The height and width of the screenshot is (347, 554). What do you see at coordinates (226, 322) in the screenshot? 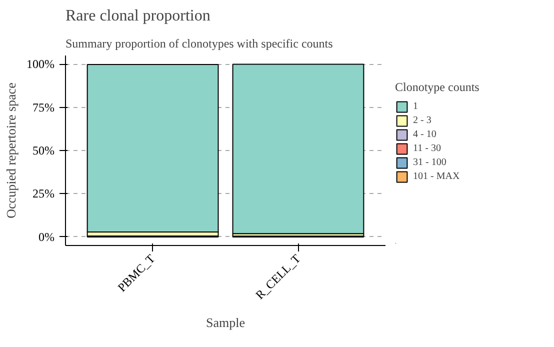
I see `x-axis-title: Sample` at bounding box center [226, 322].